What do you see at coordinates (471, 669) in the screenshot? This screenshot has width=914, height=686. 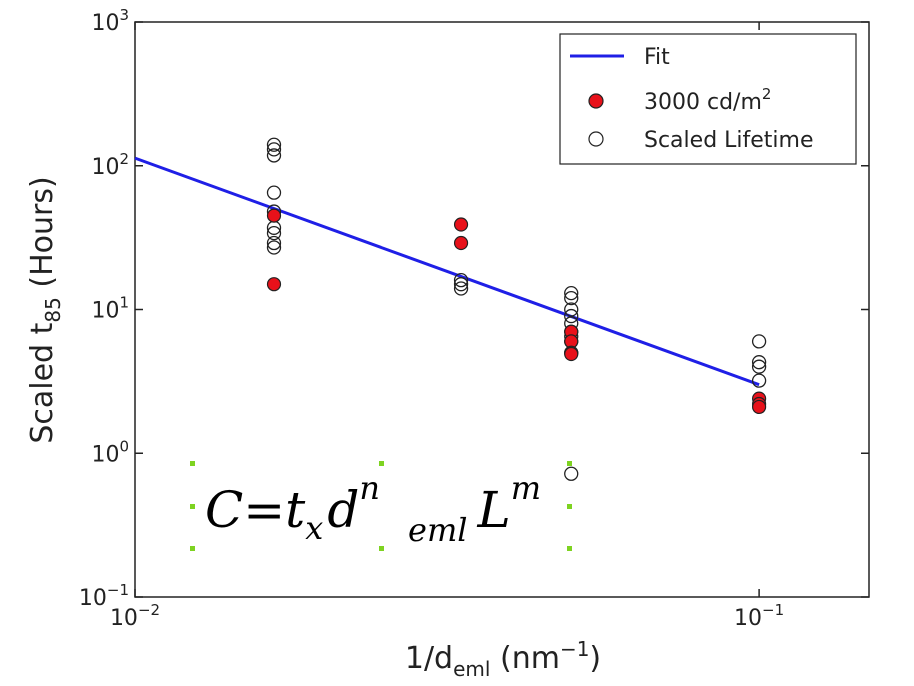 I see `x-title-sub: eml` at bounding box center [471, 669].